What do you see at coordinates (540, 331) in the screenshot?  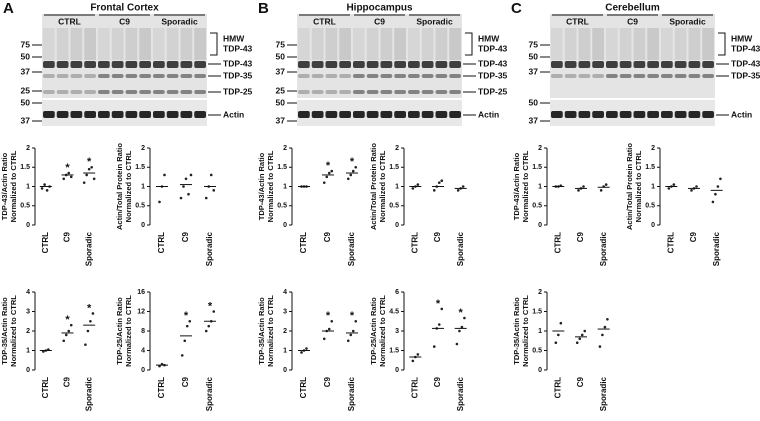 I see `y-tick-label: 1` at bounding box center [540, 331].